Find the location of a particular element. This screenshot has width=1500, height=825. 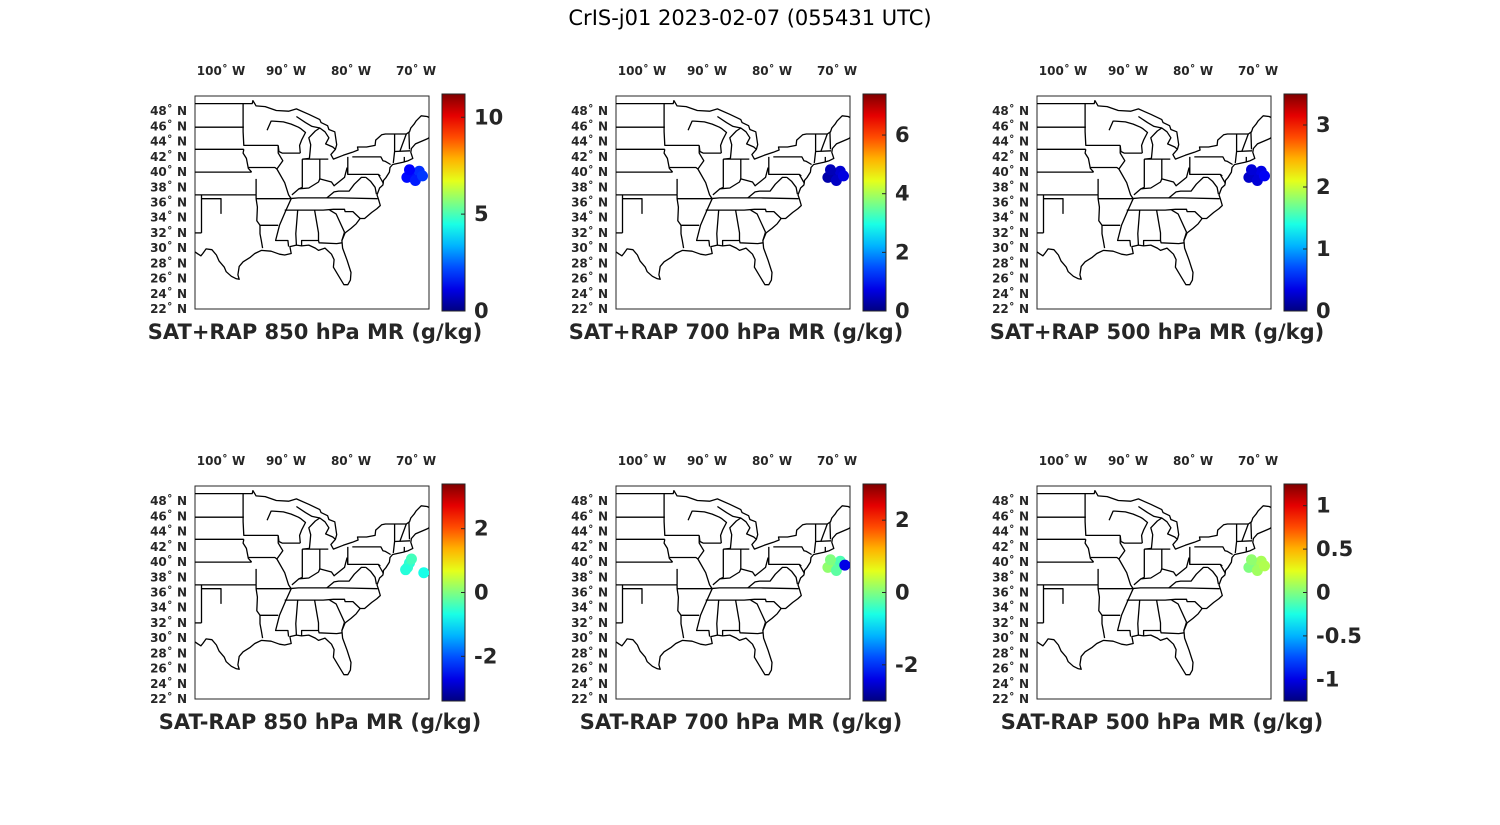

lon-tick-label: 80˚ W is located at coordinates (1193, 460).